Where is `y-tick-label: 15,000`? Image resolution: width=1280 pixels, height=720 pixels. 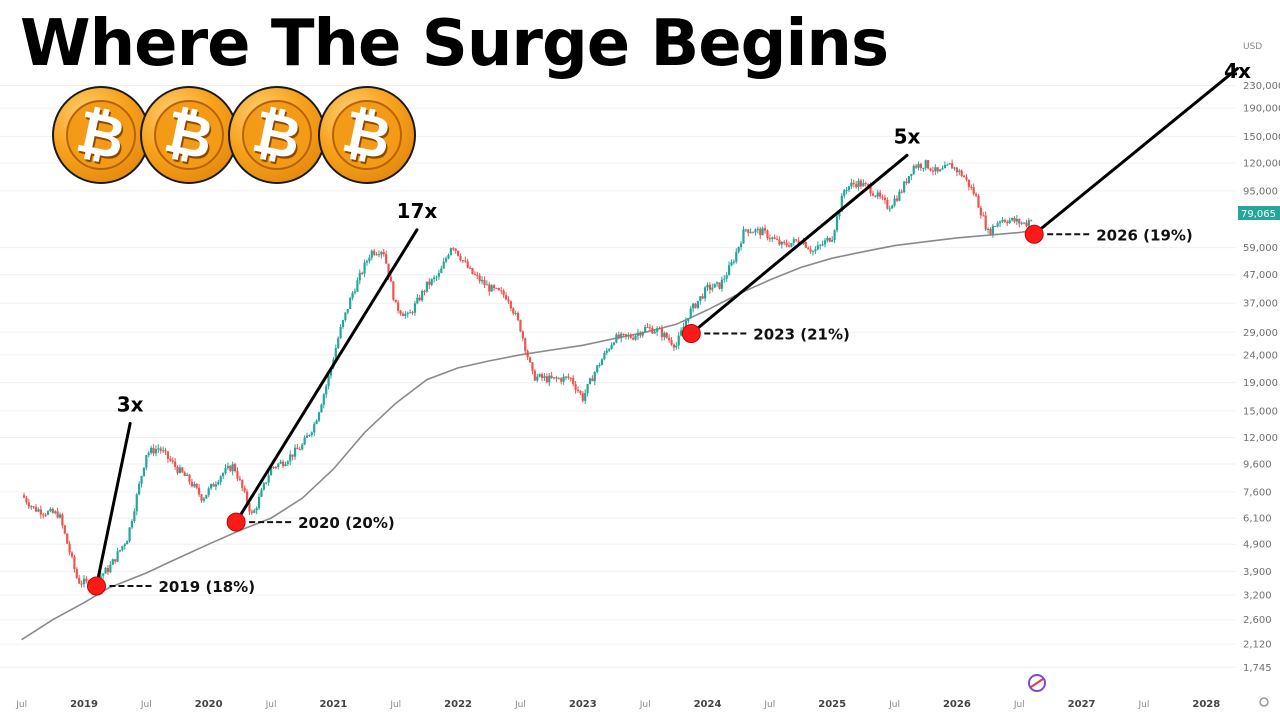 y-tick-label: 15,000 is located at coordinates (1260, 411).